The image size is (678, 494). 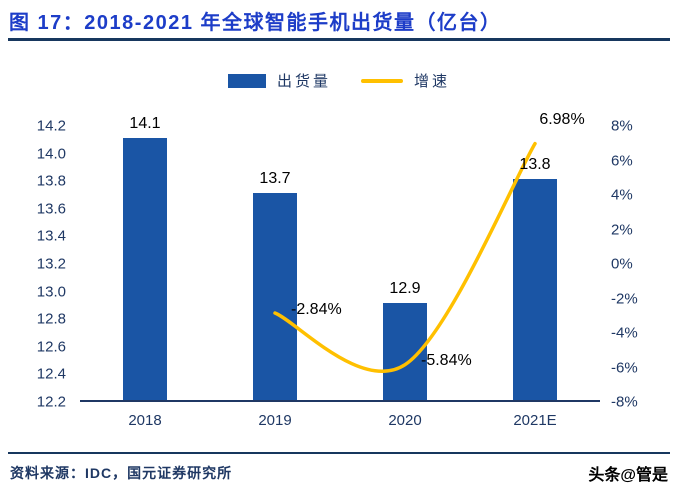 I want to click on y-axis-left-tick: 13.6, so click(x=51, y=209).